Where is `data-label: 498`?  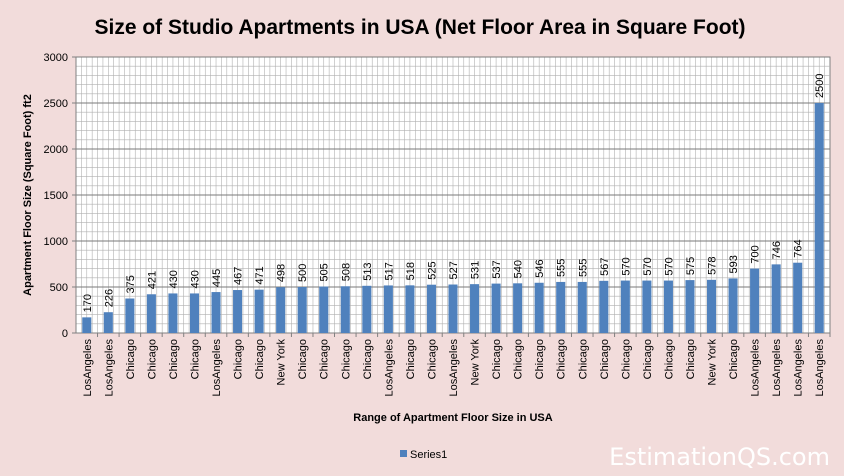 data-label: 498 is located at coordinates (282, 273).